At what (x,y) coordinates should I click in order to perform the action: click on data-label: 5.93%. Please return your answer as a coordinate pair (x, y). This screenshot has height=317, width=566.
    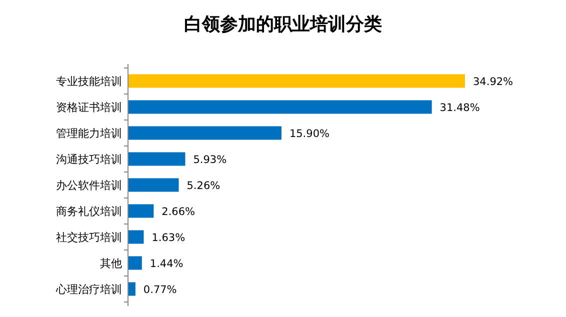
    Looking at the image, I should click on (210, 160).